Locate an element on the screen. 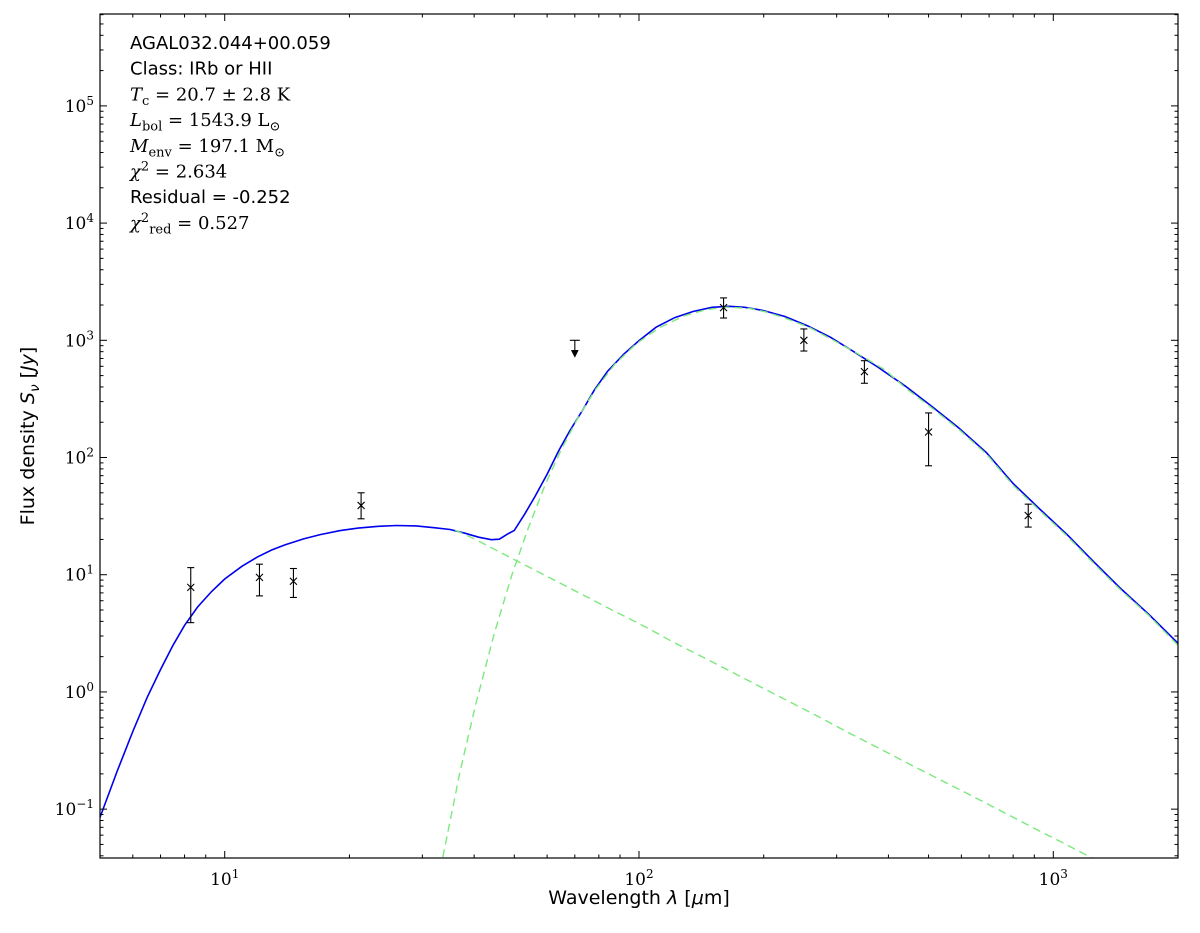 This screenshot has height=933, width=1200. annotation-line-6: χ2 = 2.634 is located at coordinates (177, 171).